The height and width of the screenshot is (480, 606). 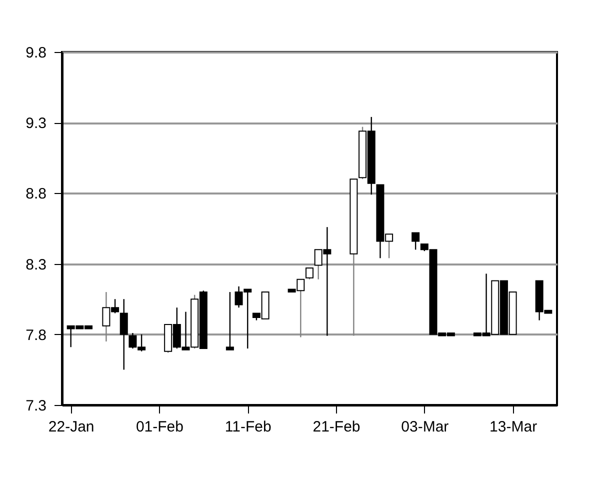 What do you see at coordinates (36, 53) in the screenshot?
I see `y-tick-label: 9.8` at bounding box center [36, 53].